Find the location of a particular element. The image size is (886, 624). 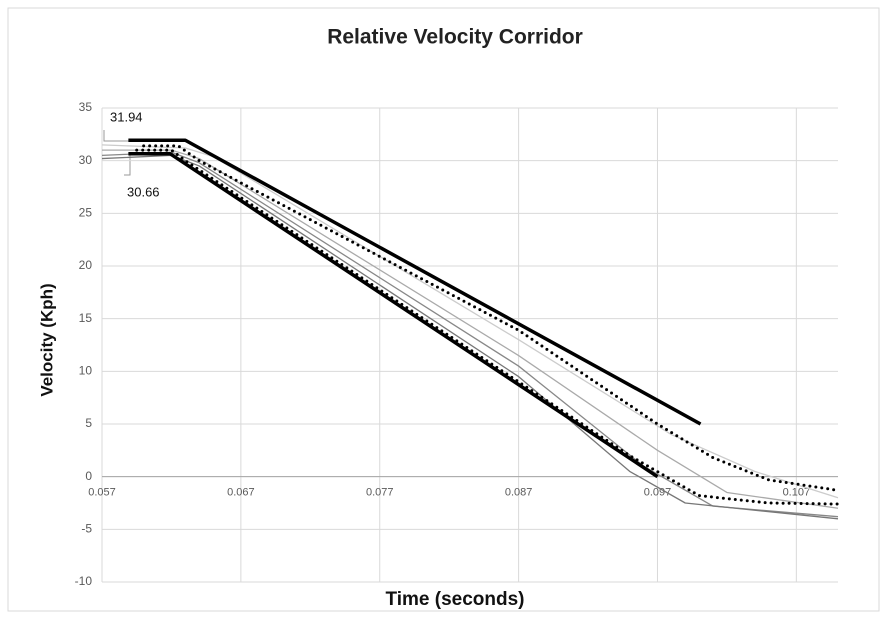

x-tick-label: 0.067 is located at coordinates (241, 493).